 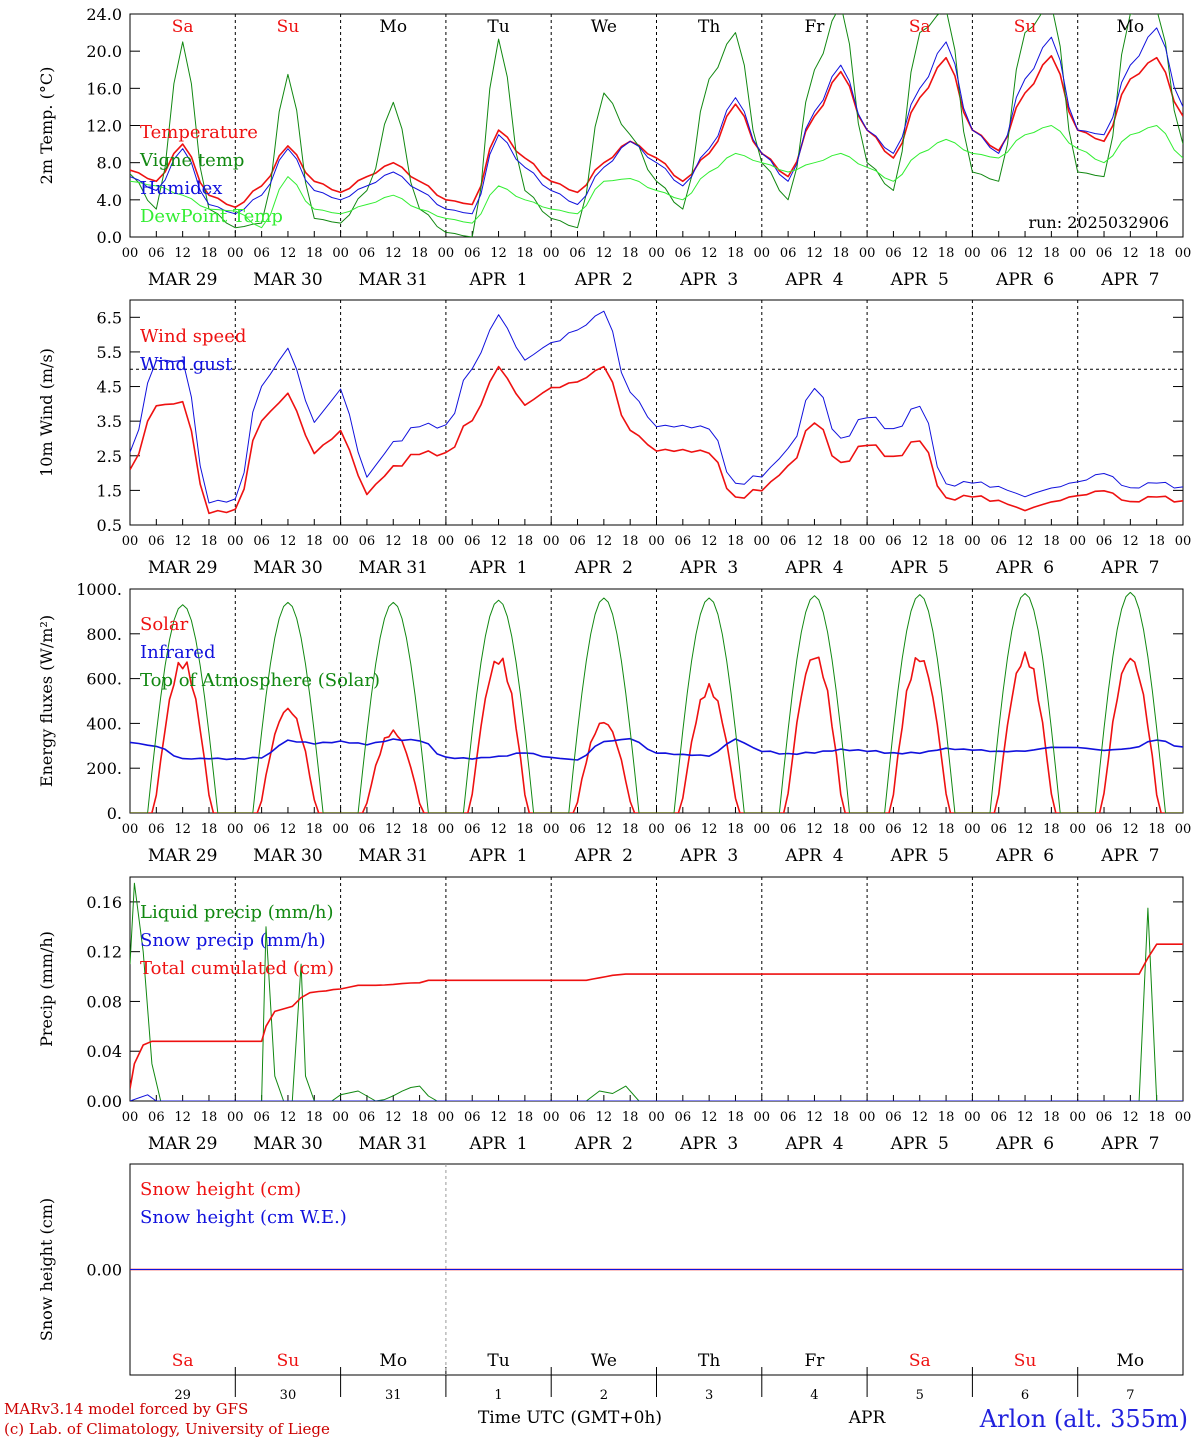 What do you see at coordinates (656, 121) in the screenshot?
I see `series-line-humidex` at bounding box center [656, 121].